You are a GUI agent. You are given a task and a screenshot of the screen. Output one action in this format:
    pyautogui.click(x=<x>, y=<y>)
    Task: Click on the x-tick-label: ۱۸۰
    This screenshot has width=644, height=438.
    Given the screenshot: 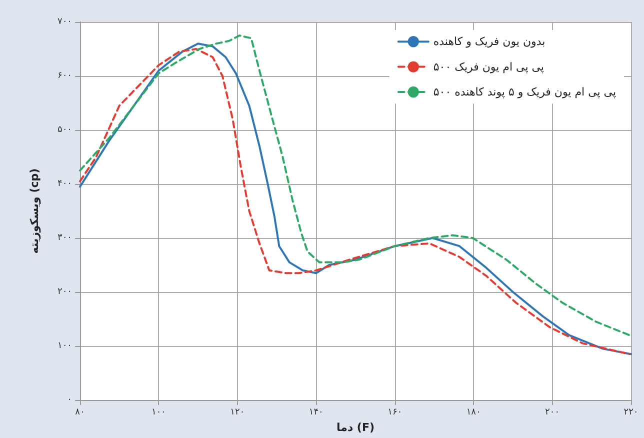 What is the action you would take?
    pyautogui.click(x=473, y=413)
    